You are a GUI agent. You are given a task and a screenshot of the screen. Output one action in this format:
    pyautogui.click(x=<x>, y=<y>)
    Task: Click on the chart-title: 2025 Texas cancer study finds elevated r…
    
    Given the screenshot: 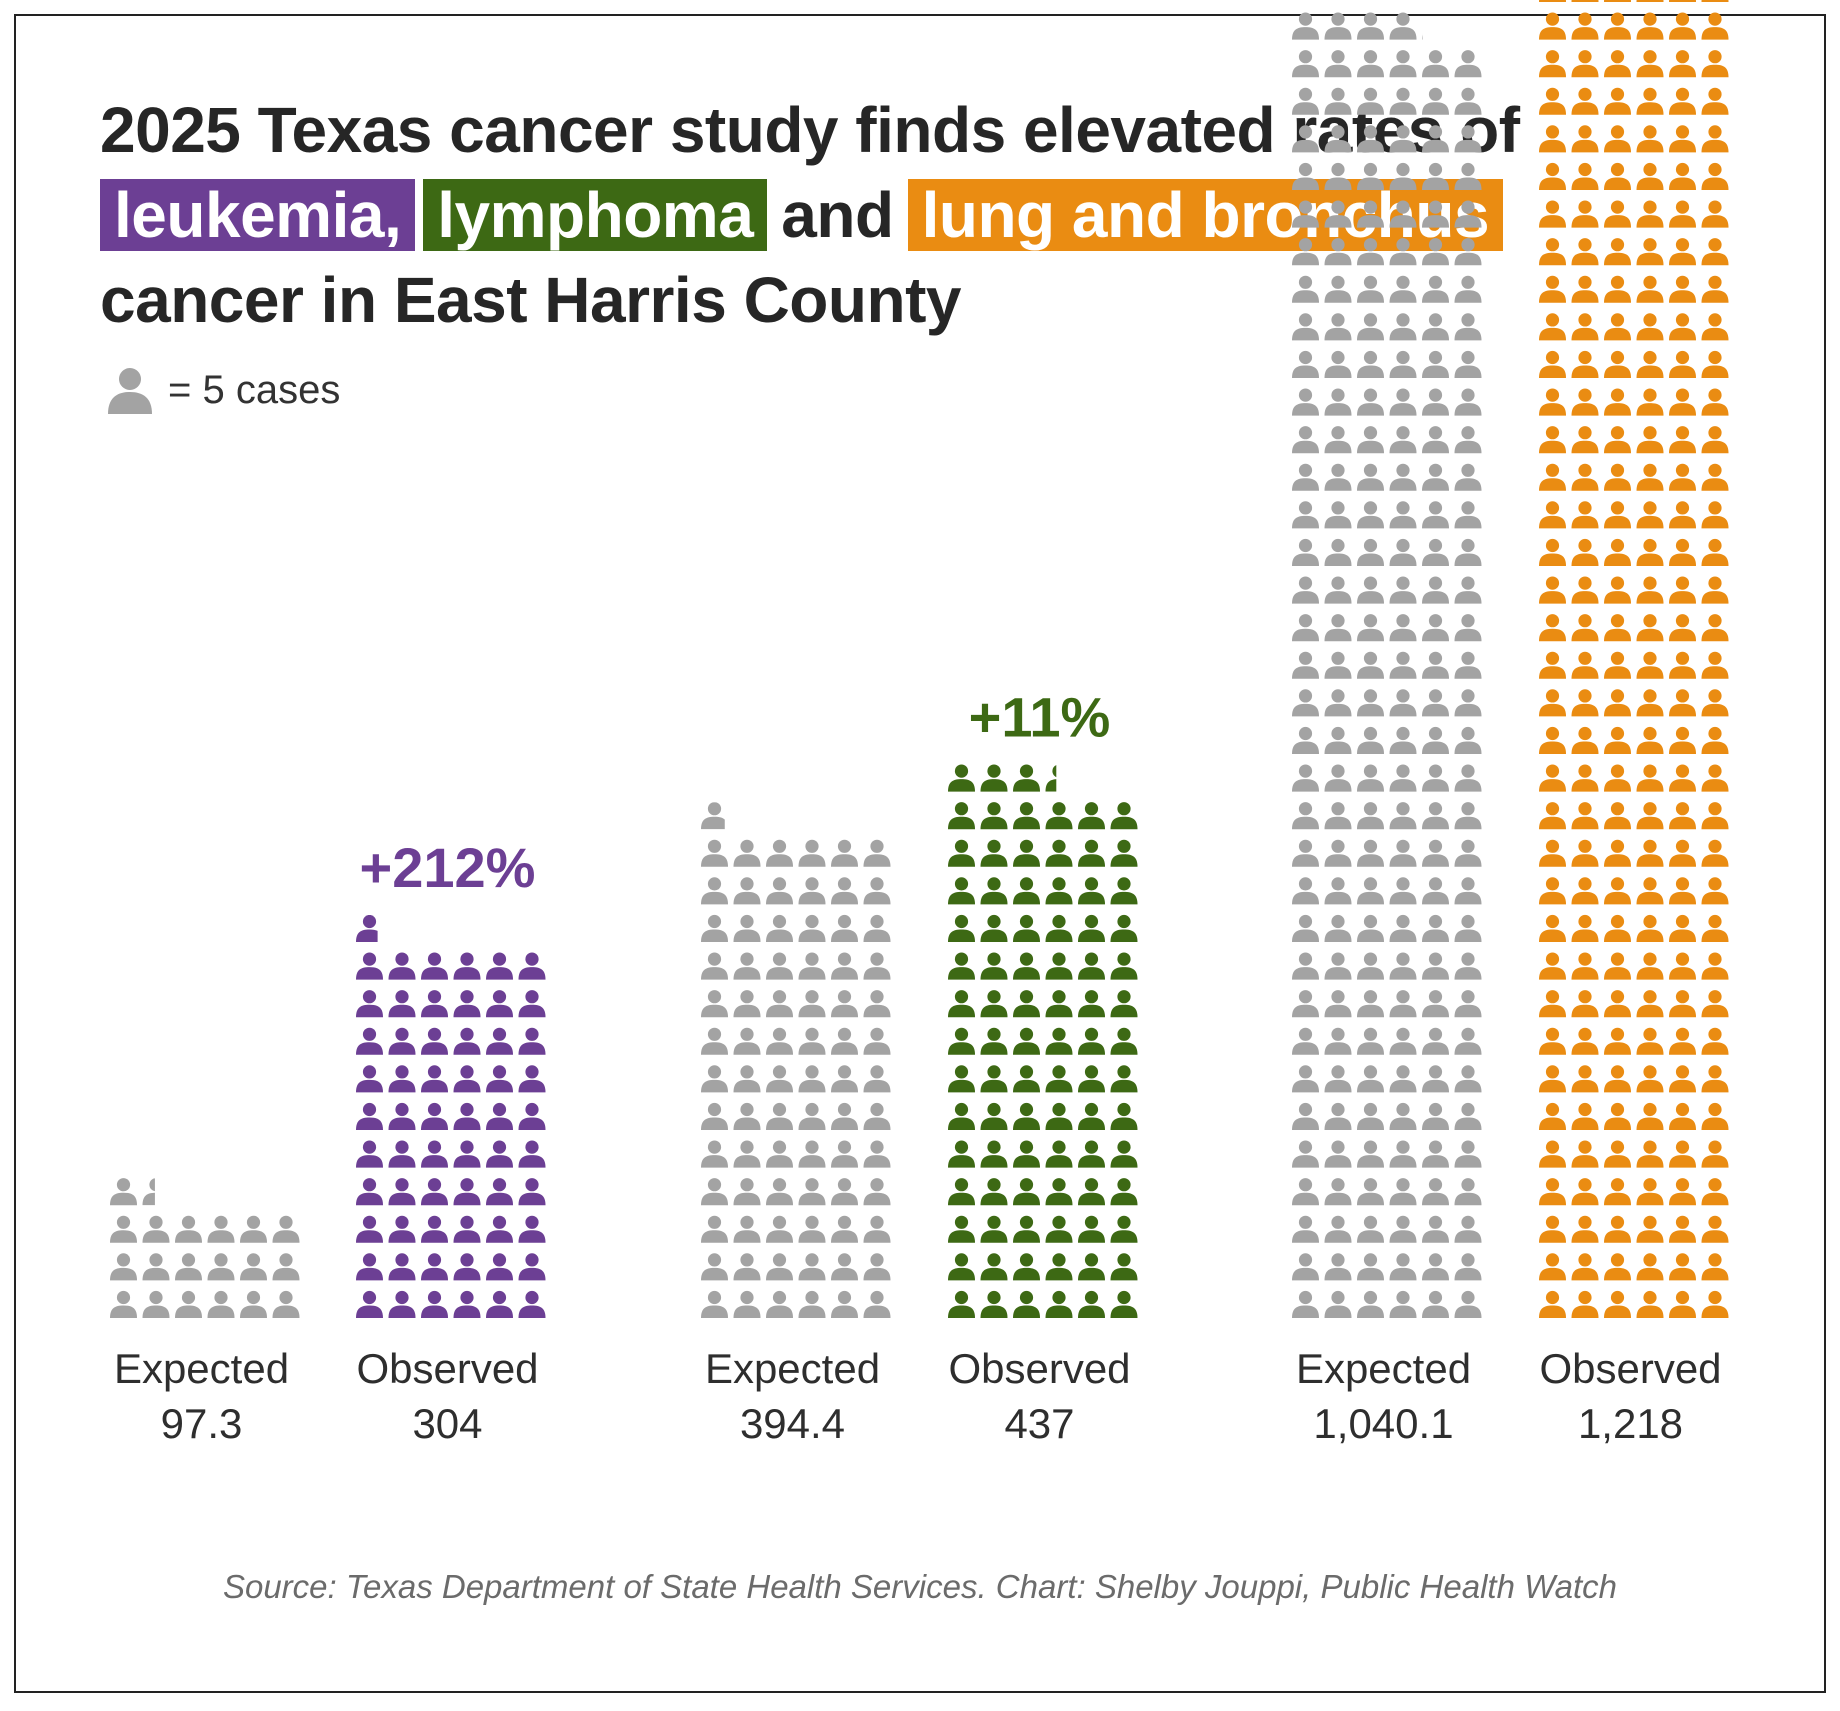 What is the action you would take?
    pyautogui.click(x=880, y=215)
    